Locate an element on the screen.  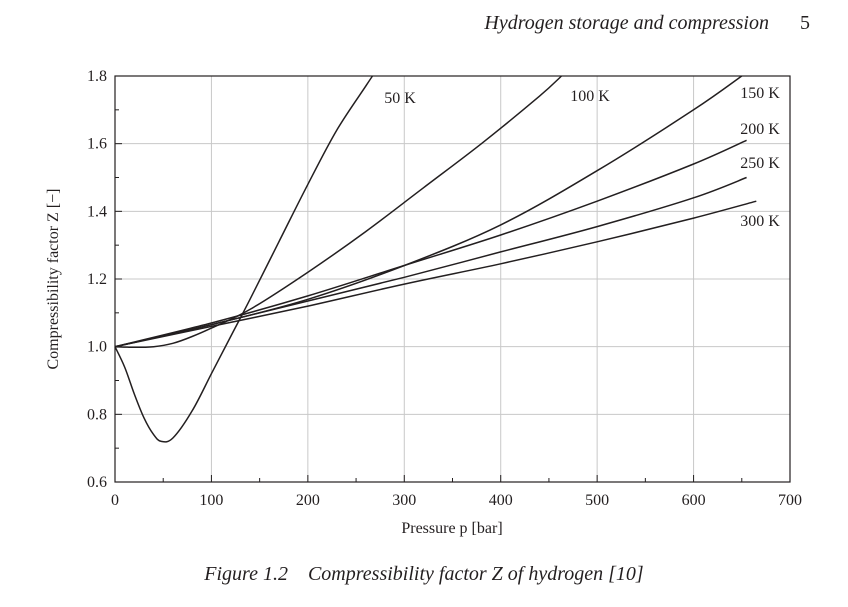
x-tick-label: 500 is located at coordinates (597, 500).